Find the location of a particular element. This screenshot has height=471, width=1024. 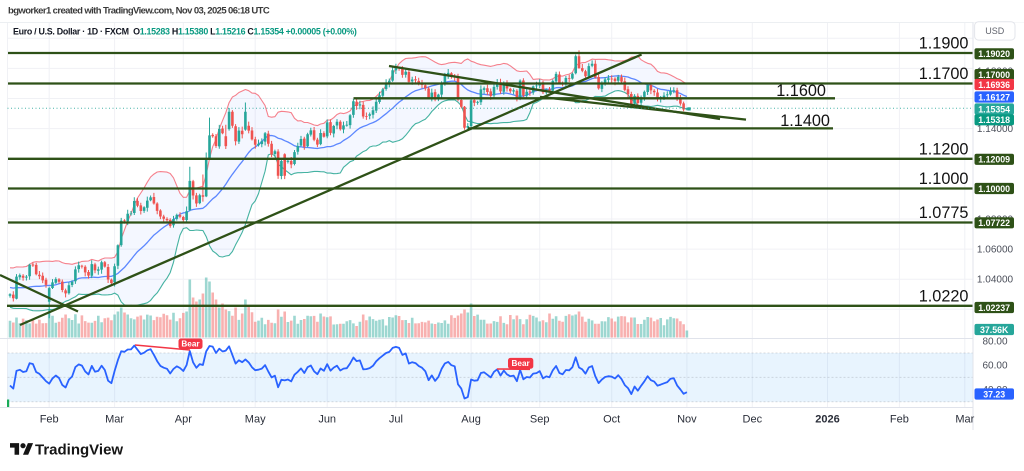

svg-text: 1.1900 is located at coordinates (944, 44).